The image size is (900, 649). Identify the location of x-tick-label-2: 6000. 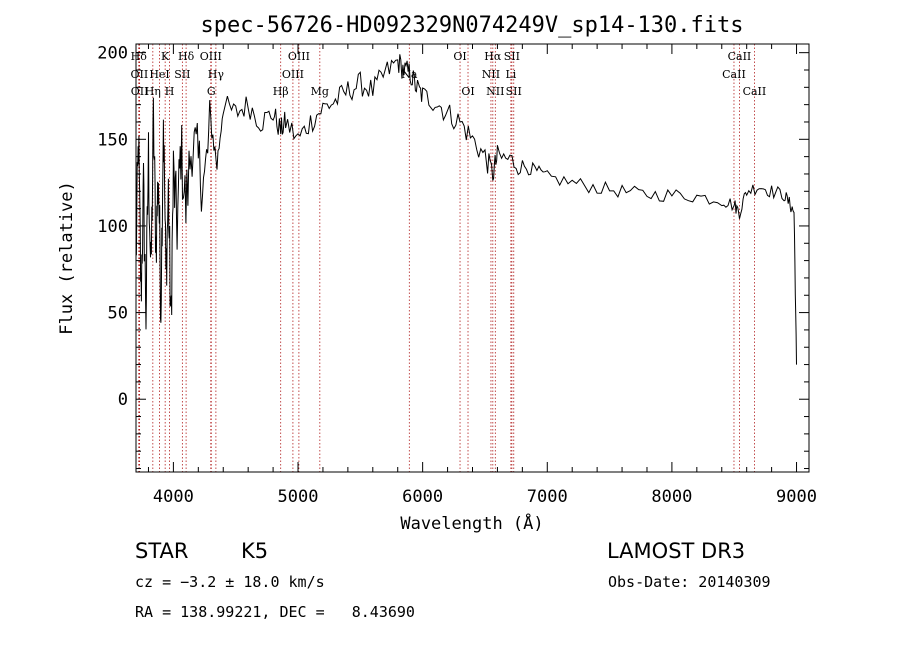
(422, 497).